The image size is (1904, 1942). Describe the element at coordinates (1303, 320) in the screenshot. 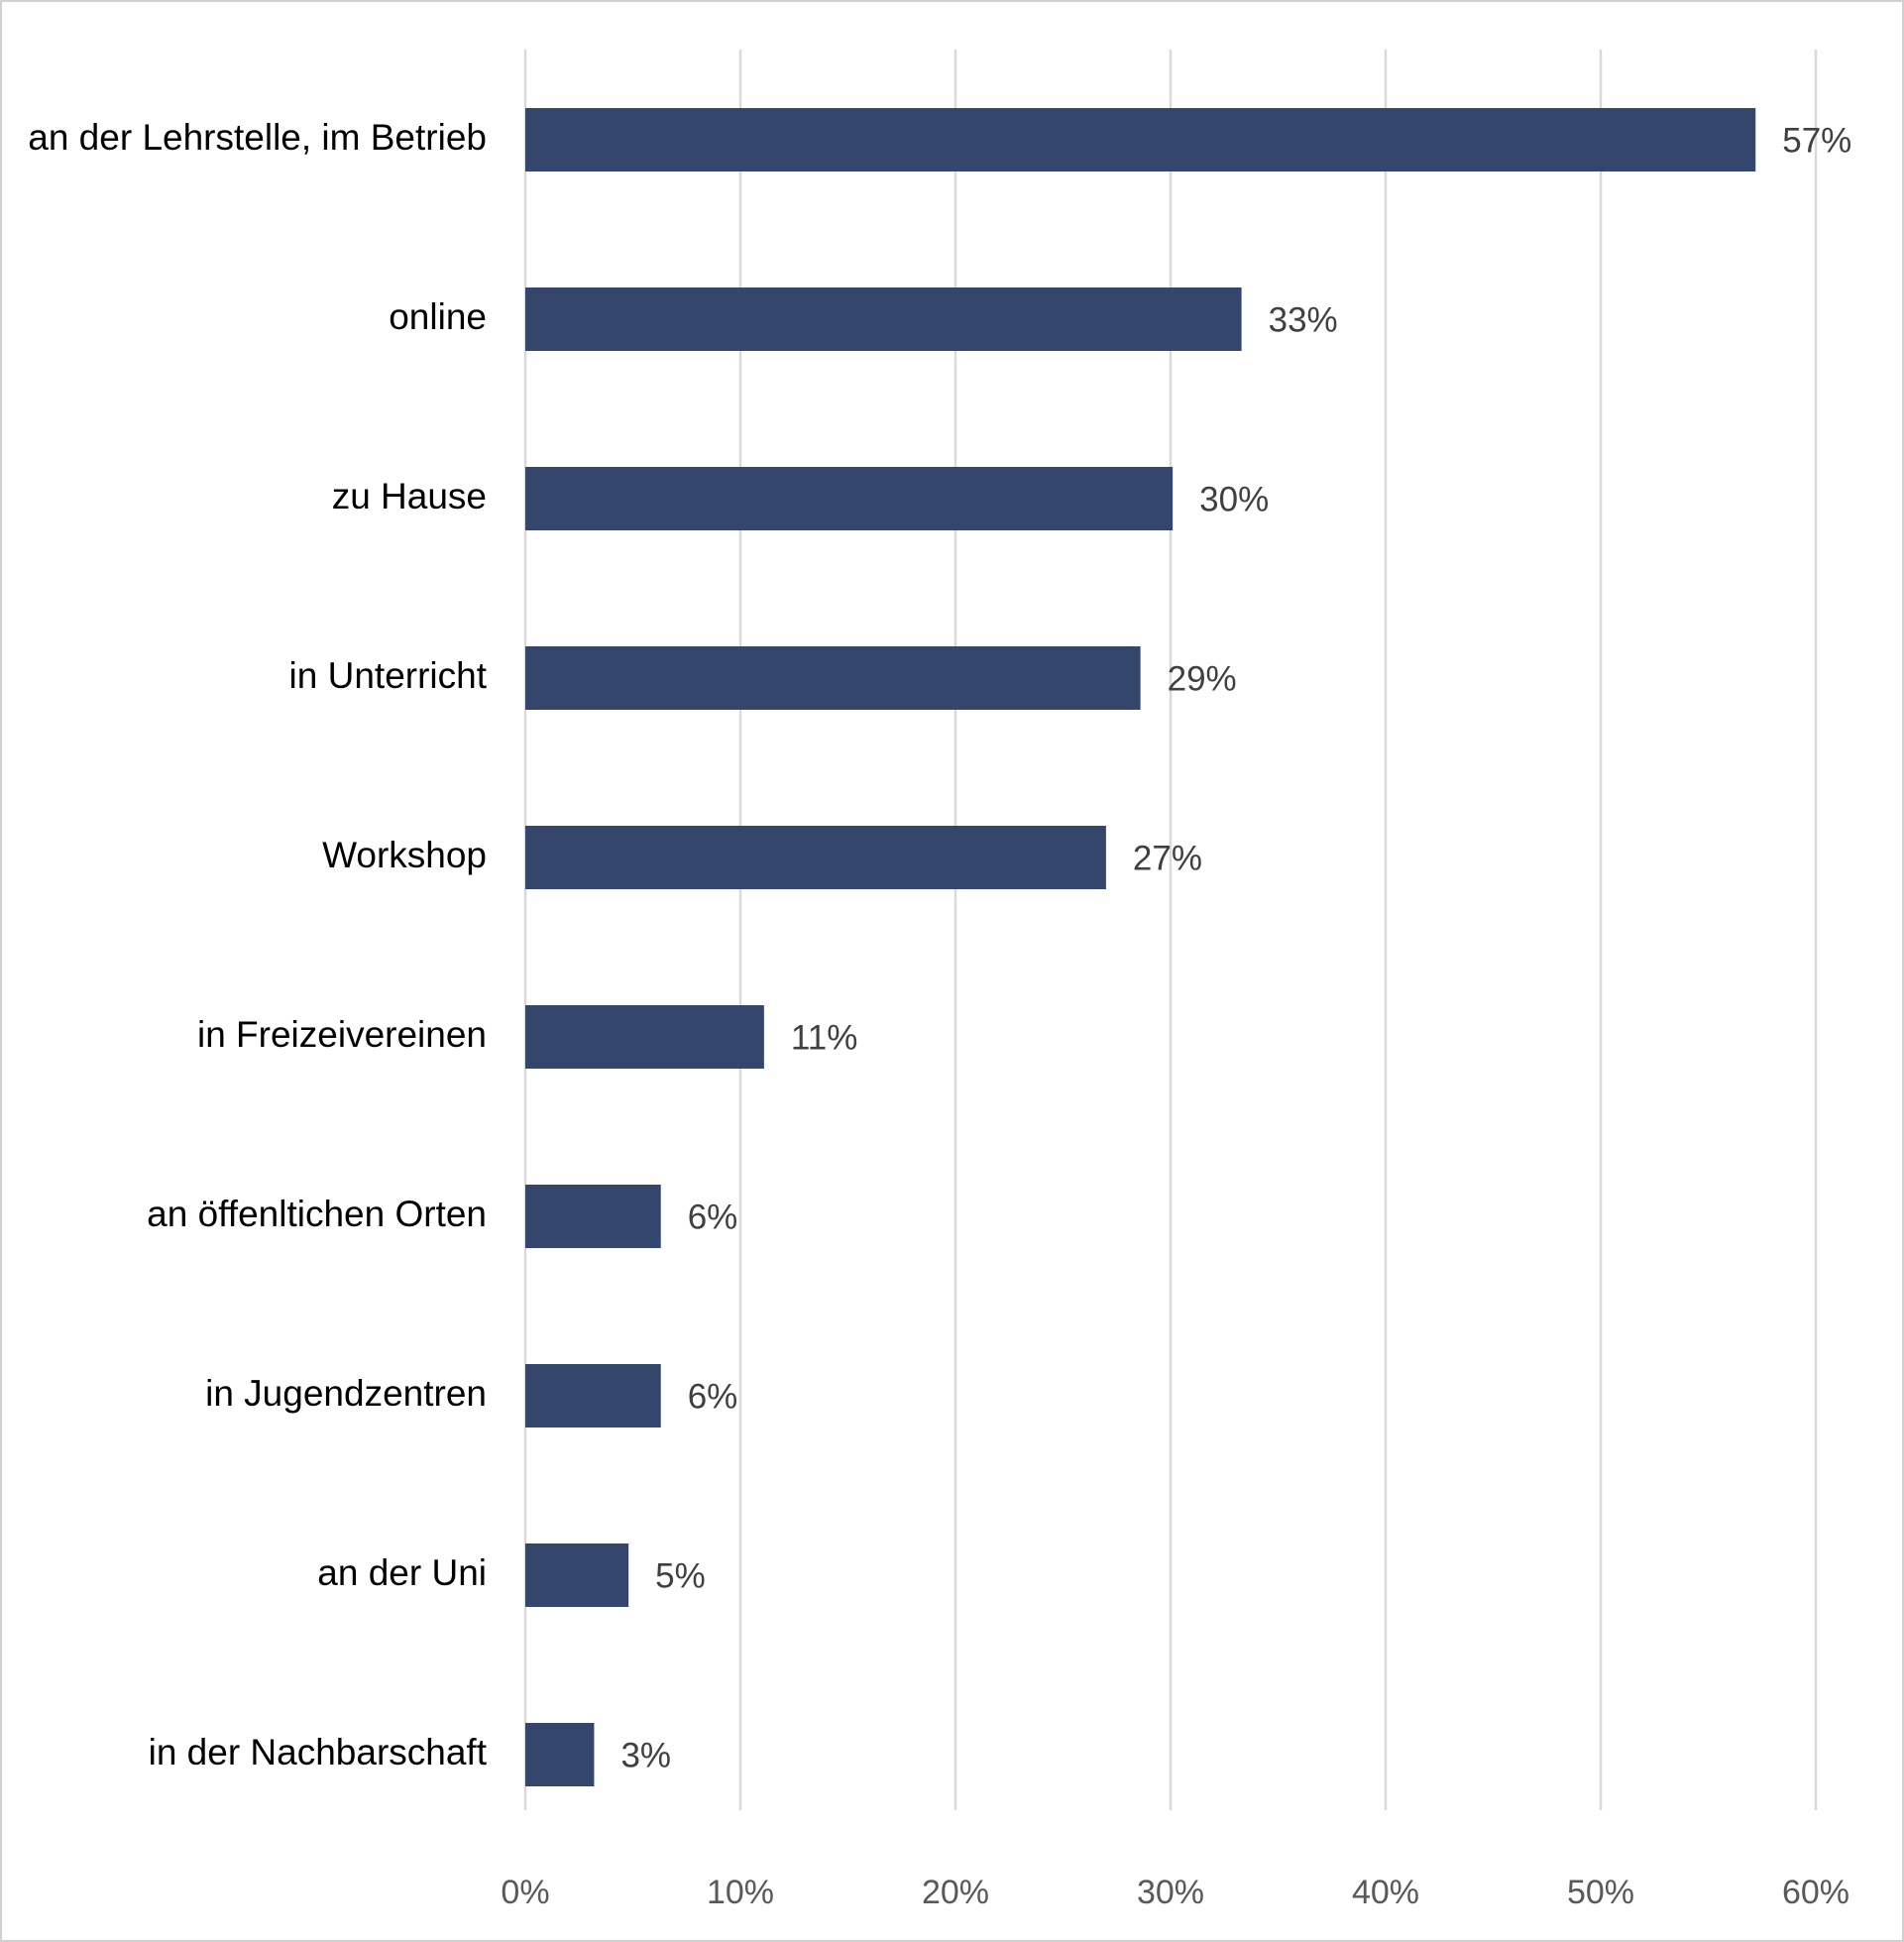

I see `data-label: 33%` at that location.